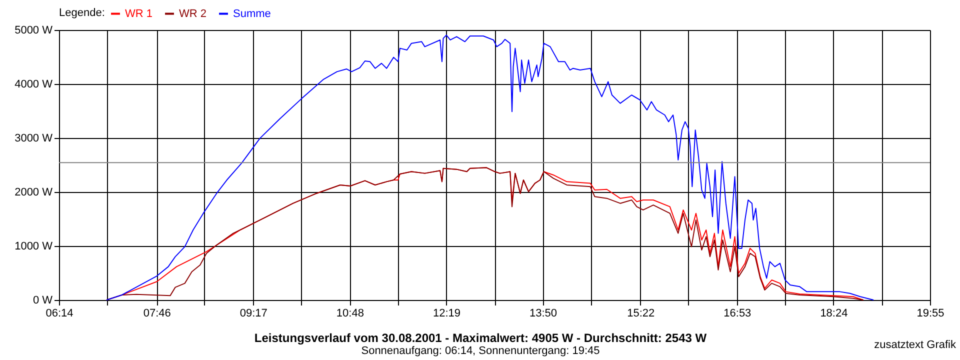 The image size is (960, 360). I want to click on legend-title: Legende:, so click(82, 13).